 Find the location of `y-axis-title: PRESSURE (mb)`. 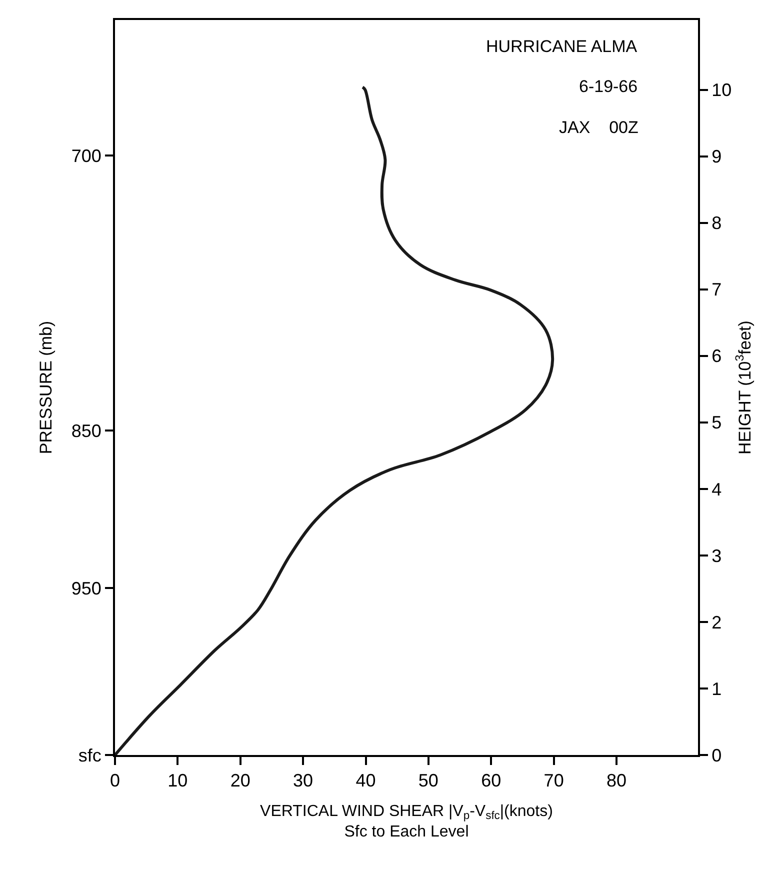

y-axis-title: PRESSURE (mb) is located at coordinates (46, 387).